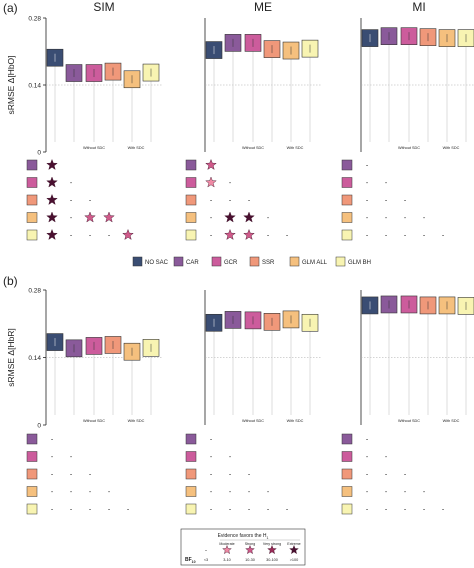 Image resolution: width=474 pixels, height=568 pixels. Describe the element at coordinates (227, 560) in the screenshot. I see `bf-range-label: 3-10` at that location.